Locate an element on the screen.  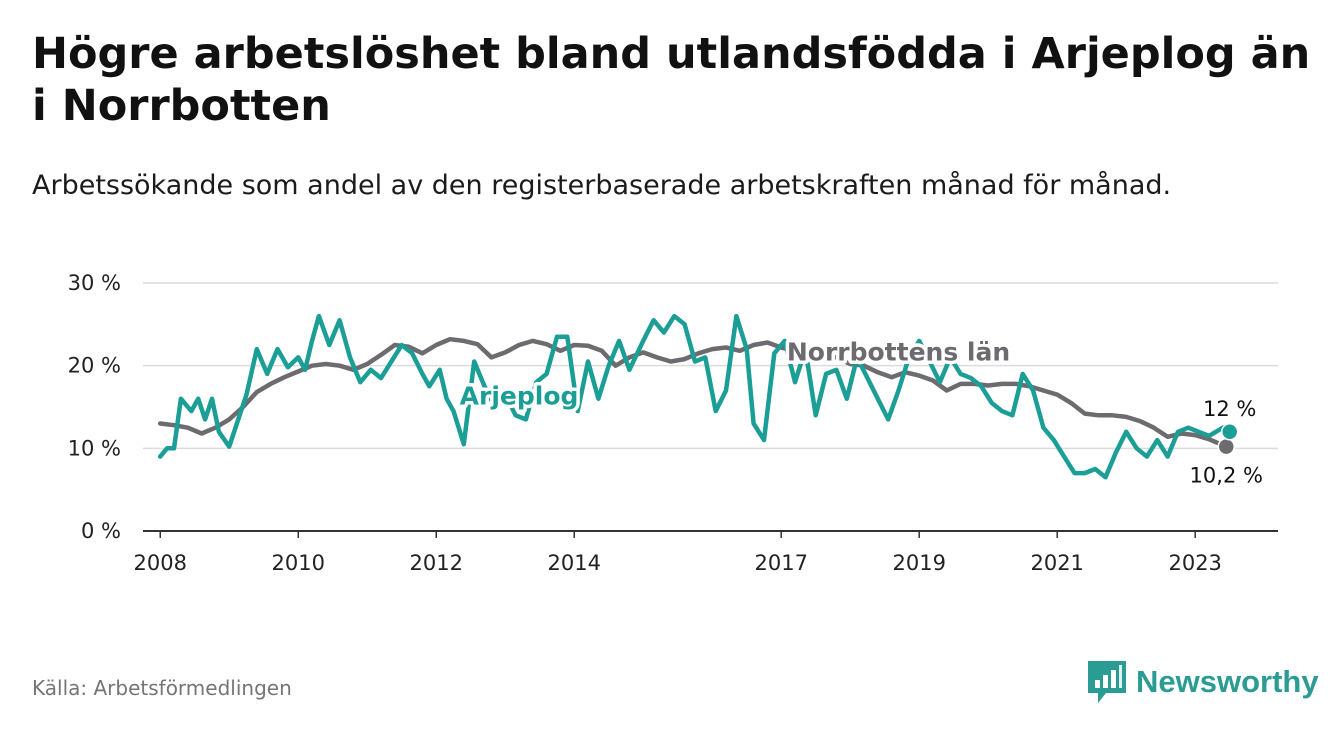
series-labels: Arjeplog Norrbottens län is located at coordinates (735, 374).